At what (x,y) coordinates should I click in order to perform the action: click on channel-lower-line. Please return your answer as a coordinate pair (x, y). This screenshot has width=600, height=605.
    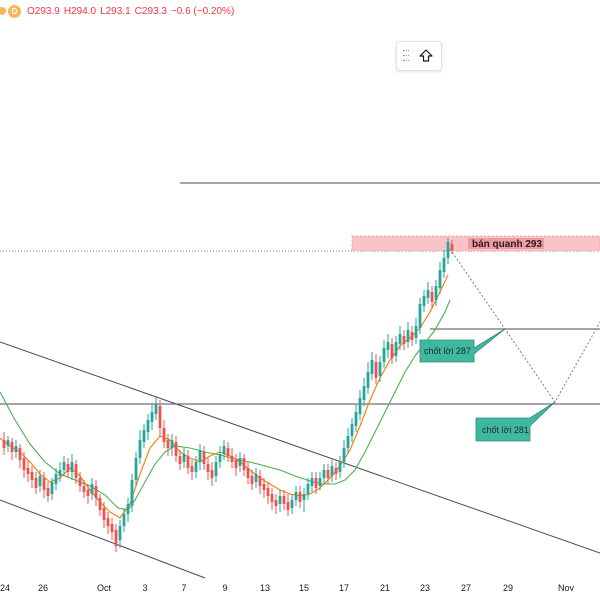
    Looking at the image, I should click on (103, 539).